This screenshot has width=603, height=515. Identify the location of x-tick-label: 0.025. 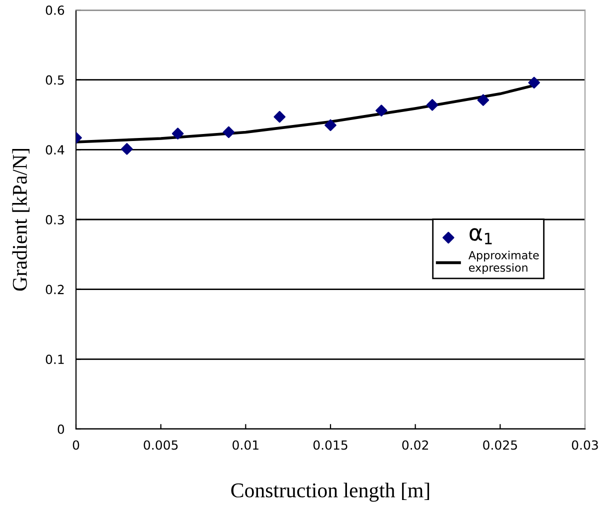
(500, 445).